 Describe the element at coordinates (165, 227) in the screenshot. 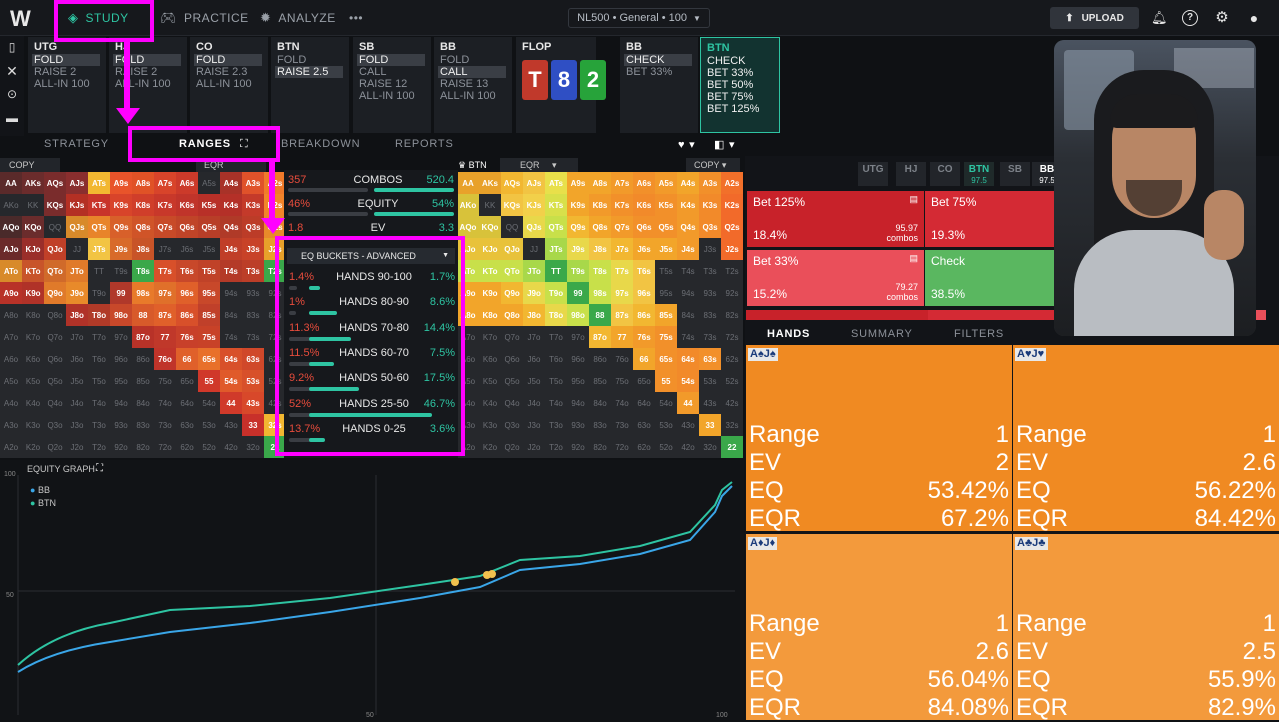

I see `left-matrix-cell: Q7s` at that location.